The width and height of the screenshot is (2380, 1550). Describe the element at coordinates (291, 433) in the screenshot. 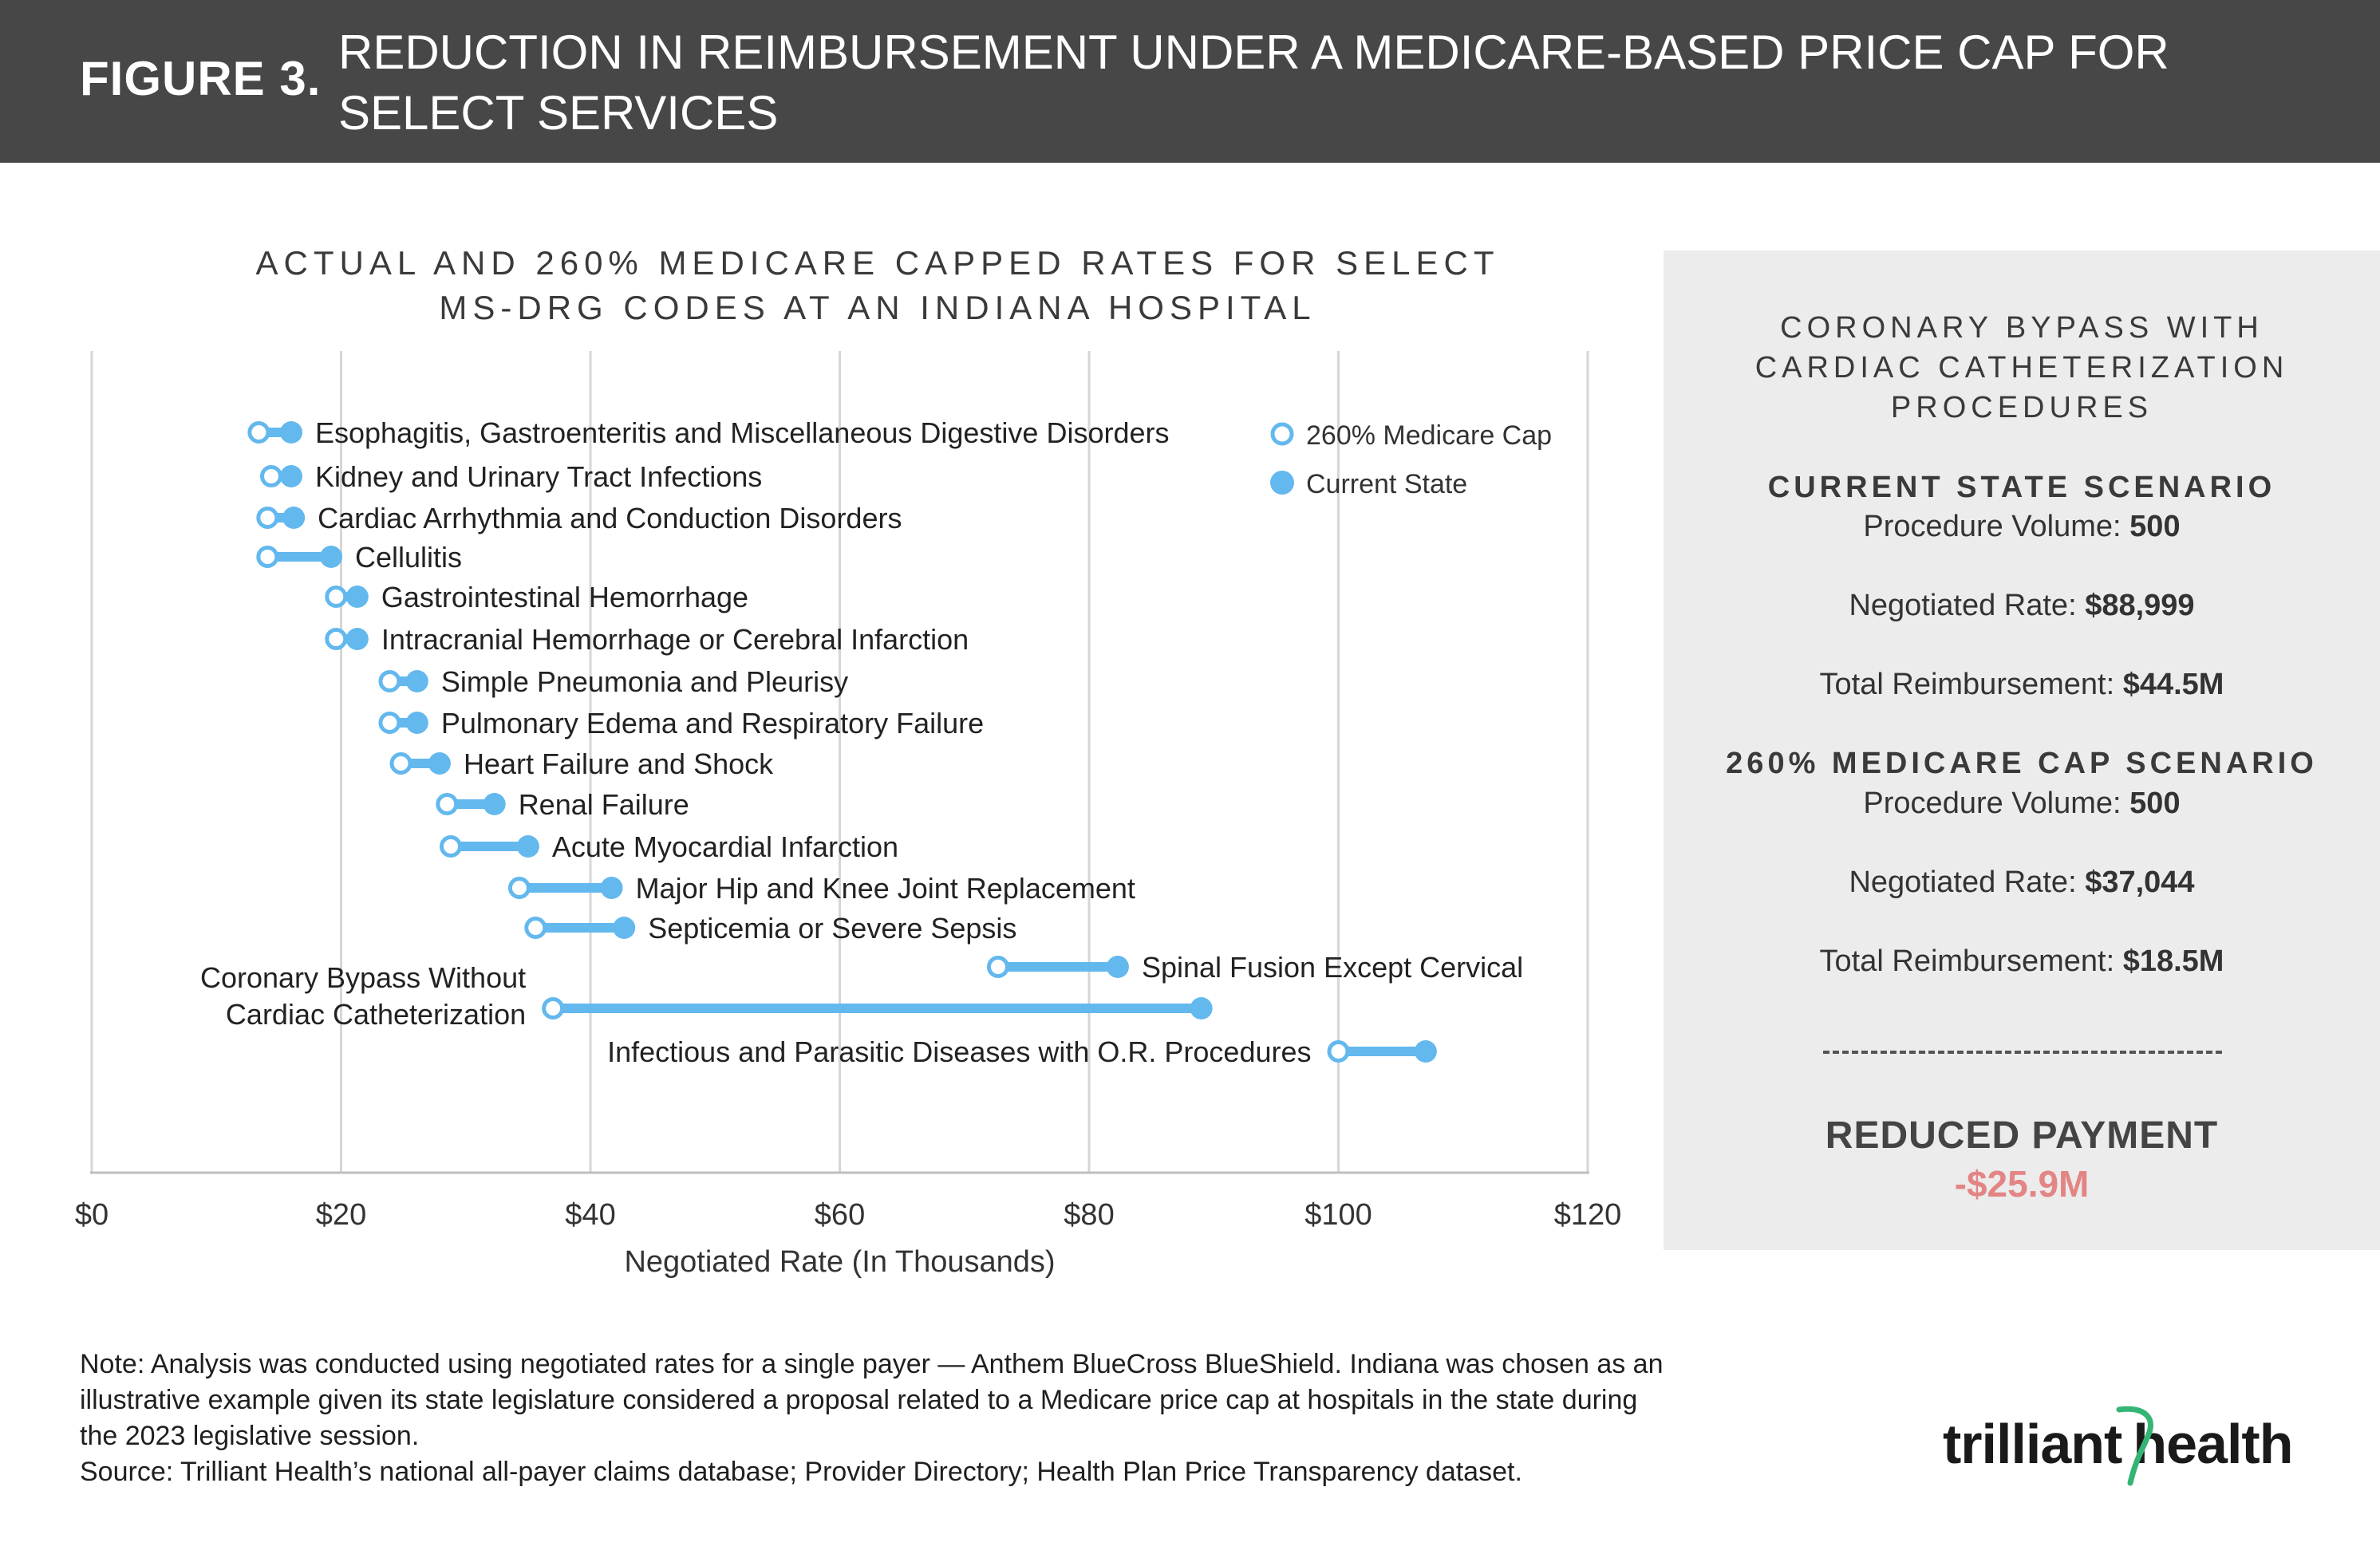

I see `current-state-point-esophagitis-gastroenteritis-and-miscellaneous-digestive-disorders` at that location.